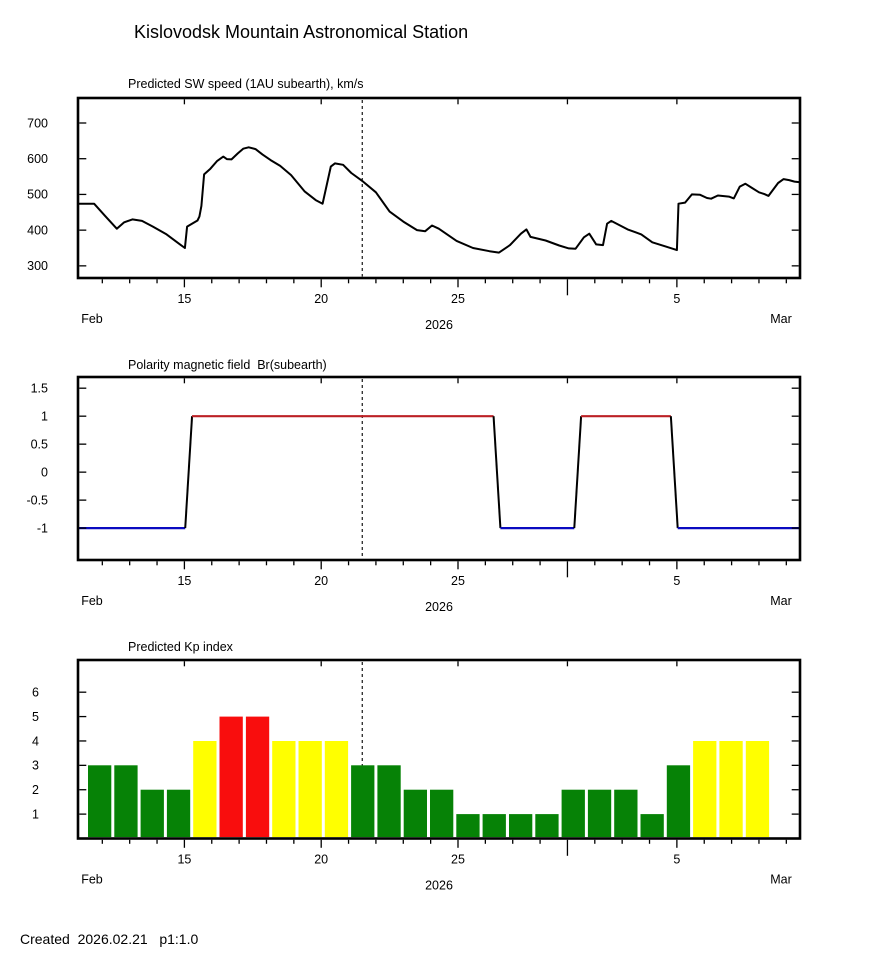 The image size is (870, 965). Describe the element at coordinates (37, 159) in the screenshot. I see `y-tick-label: 600` at that location.